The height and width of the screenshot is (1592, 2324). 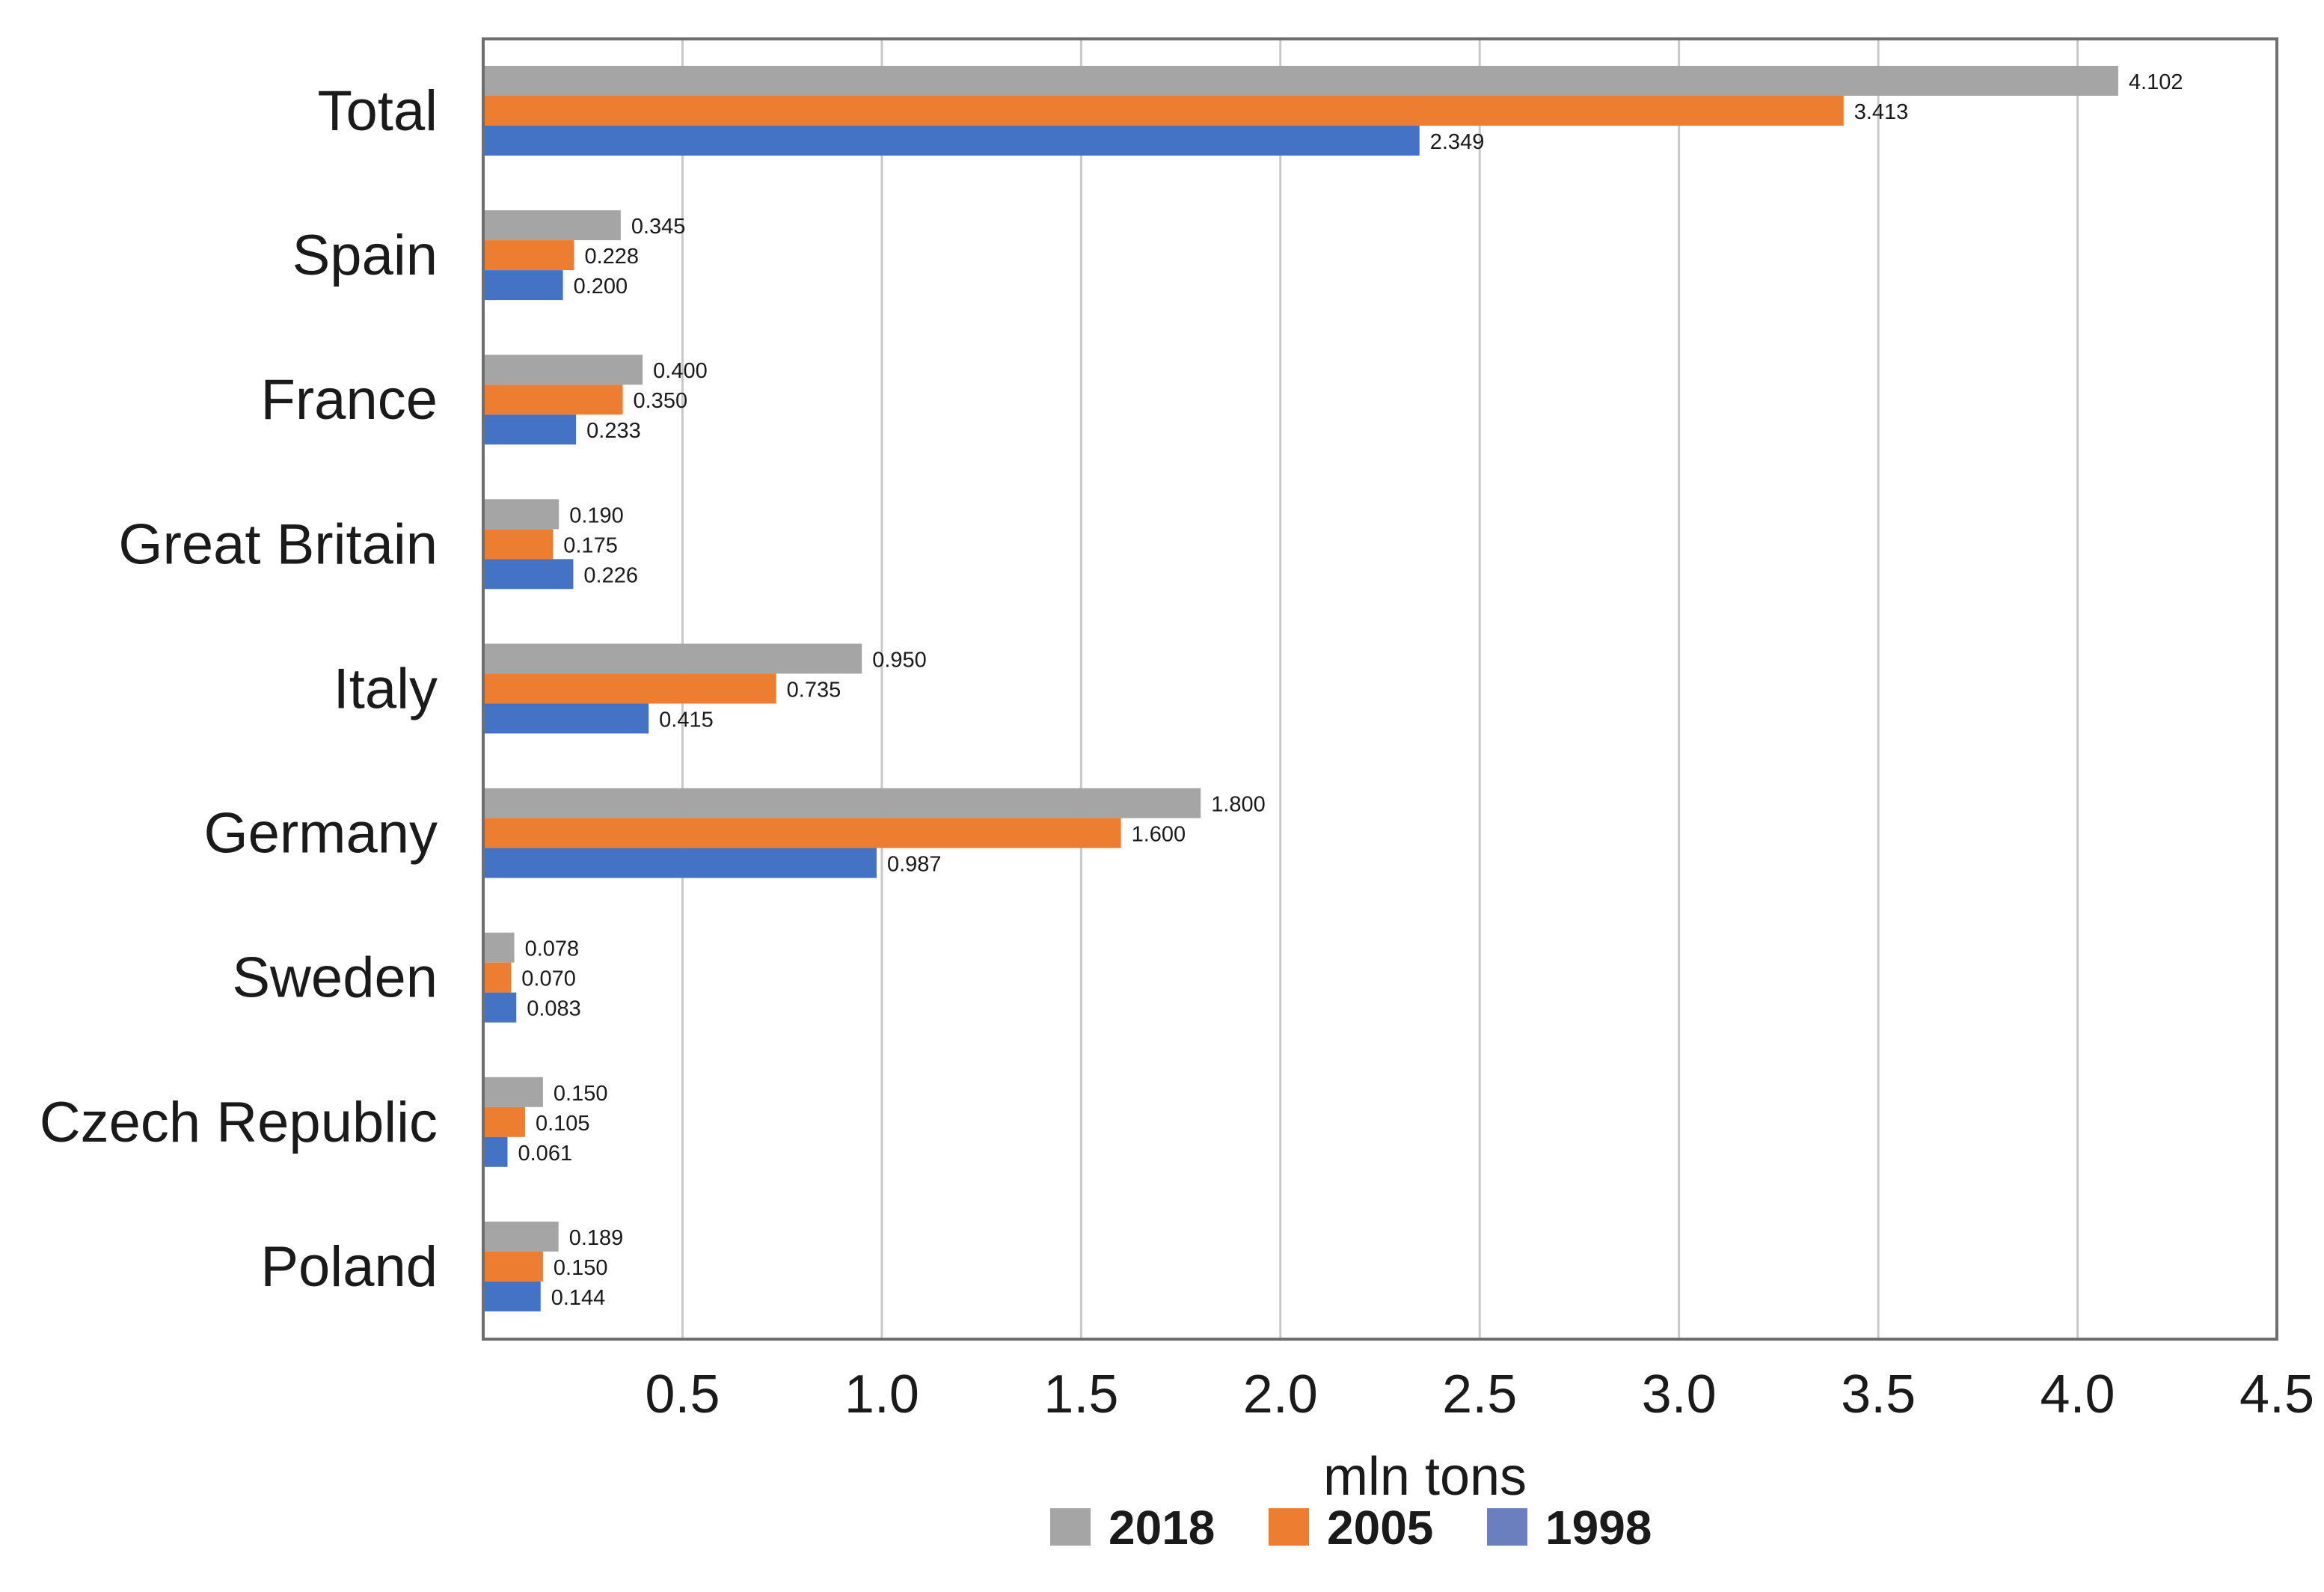 What do you see at coordinates (1289, 1527) in the screenshot?
I see `legend-swatch-2005` at bounding box center [1289, 1527].